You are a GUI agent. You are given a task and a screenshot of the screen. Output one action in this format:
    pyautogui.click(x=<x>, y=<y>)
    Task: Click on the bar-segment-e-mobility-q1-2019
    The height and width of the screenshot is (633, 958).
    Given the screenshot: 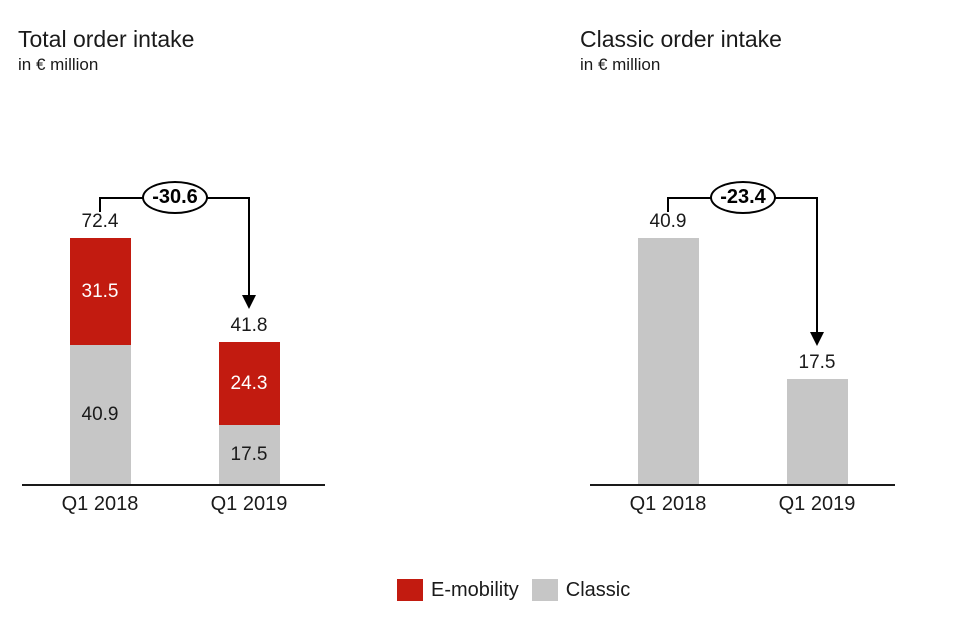 What is the action you would take?
    pyautogui.click(x=249, y=383)
    